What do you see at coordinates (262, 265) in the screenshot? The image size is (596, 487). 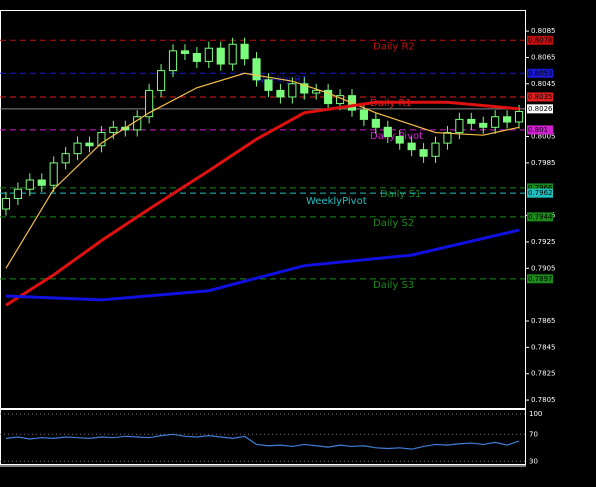 I see `moving-average` at bounding box center [262, 265].